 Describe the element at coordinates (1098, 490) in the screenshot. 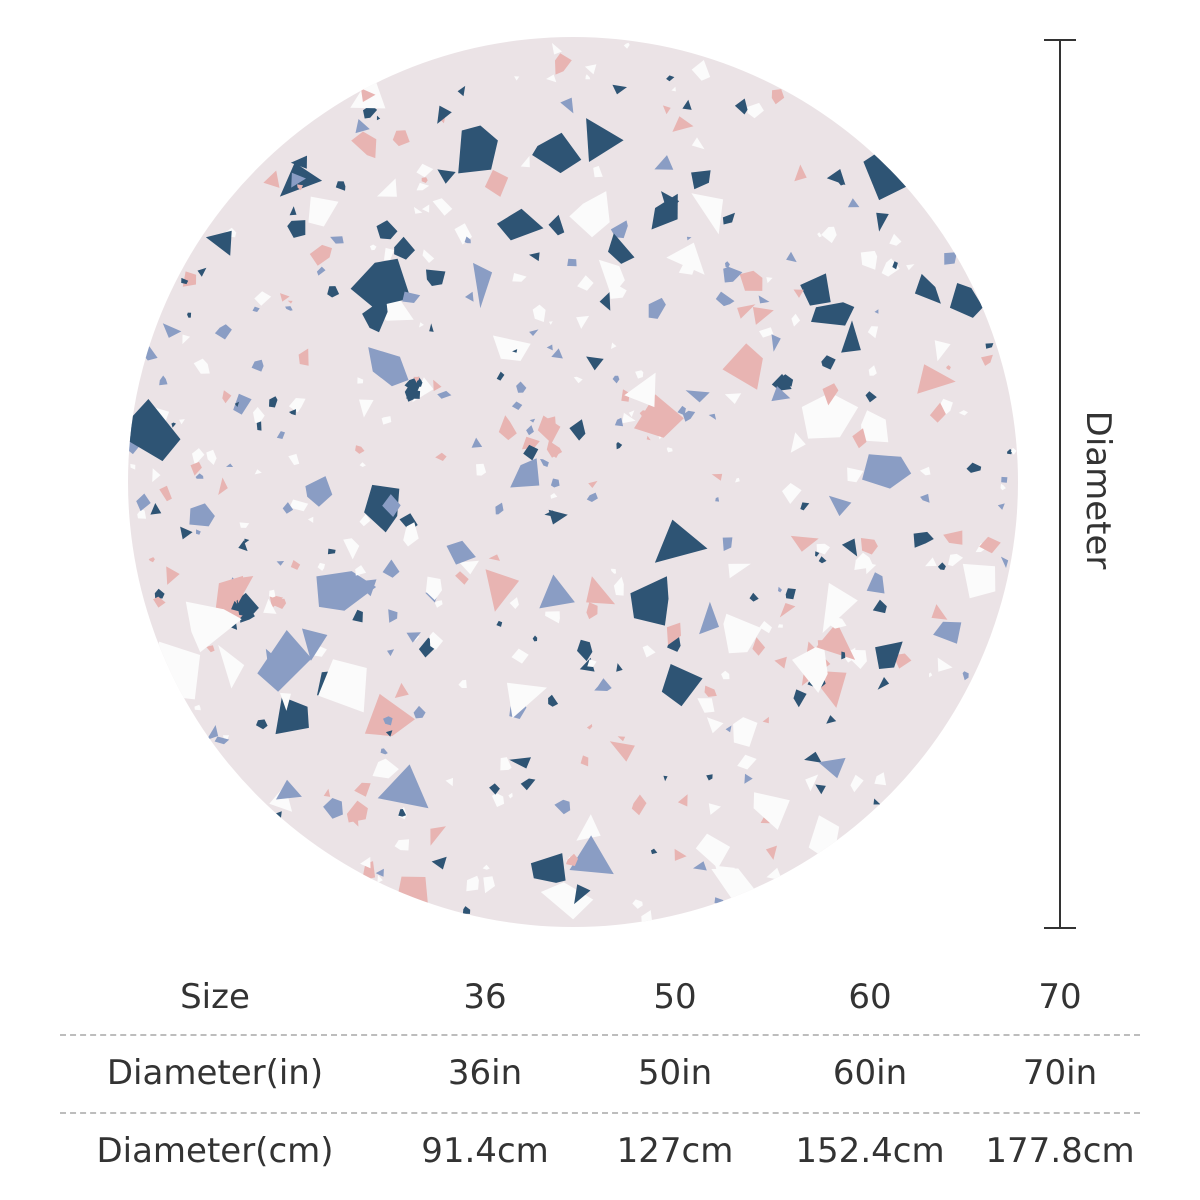

I see `diameter-label-text: Diameter` at that location.